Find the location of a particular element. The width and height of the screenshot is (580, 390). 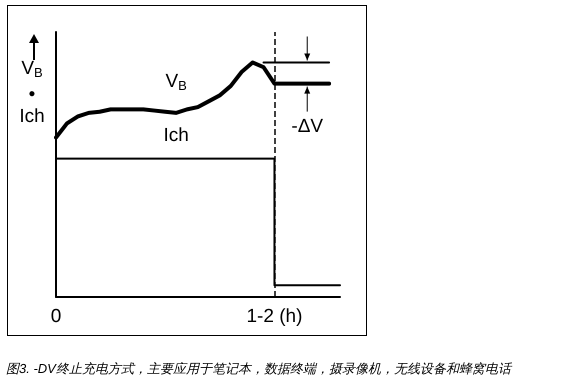

x-tick-label: 1-2 (h) is located at coordinates (274, 316).